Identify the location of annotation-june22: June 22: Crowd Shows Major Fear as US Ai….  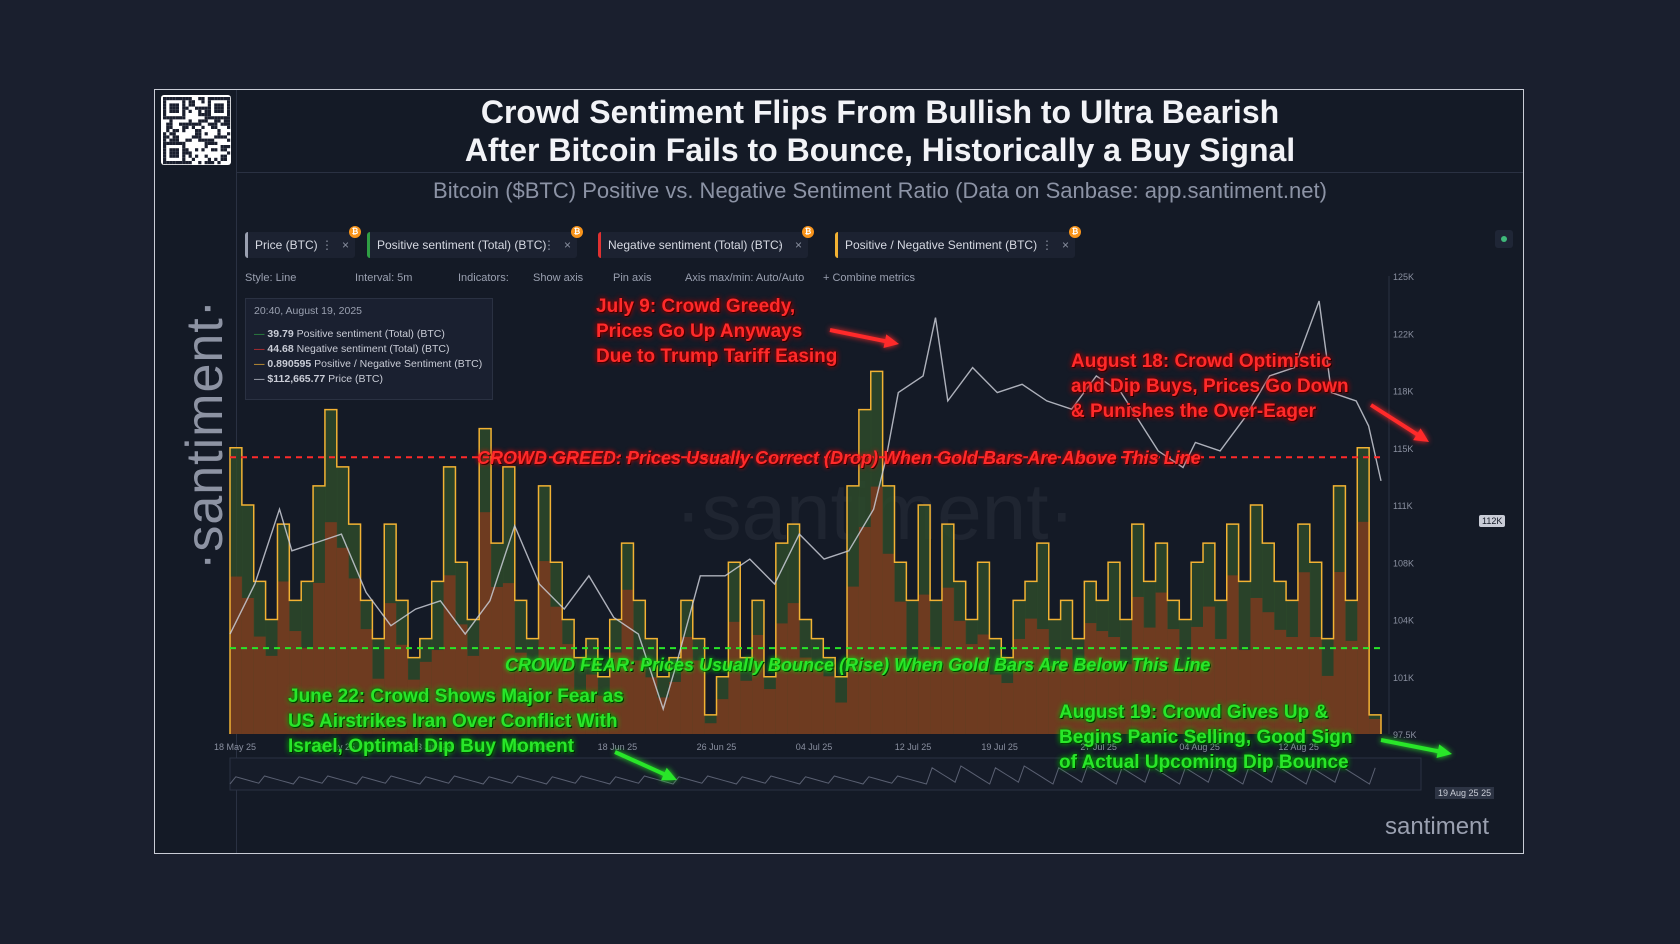
(456, 721).